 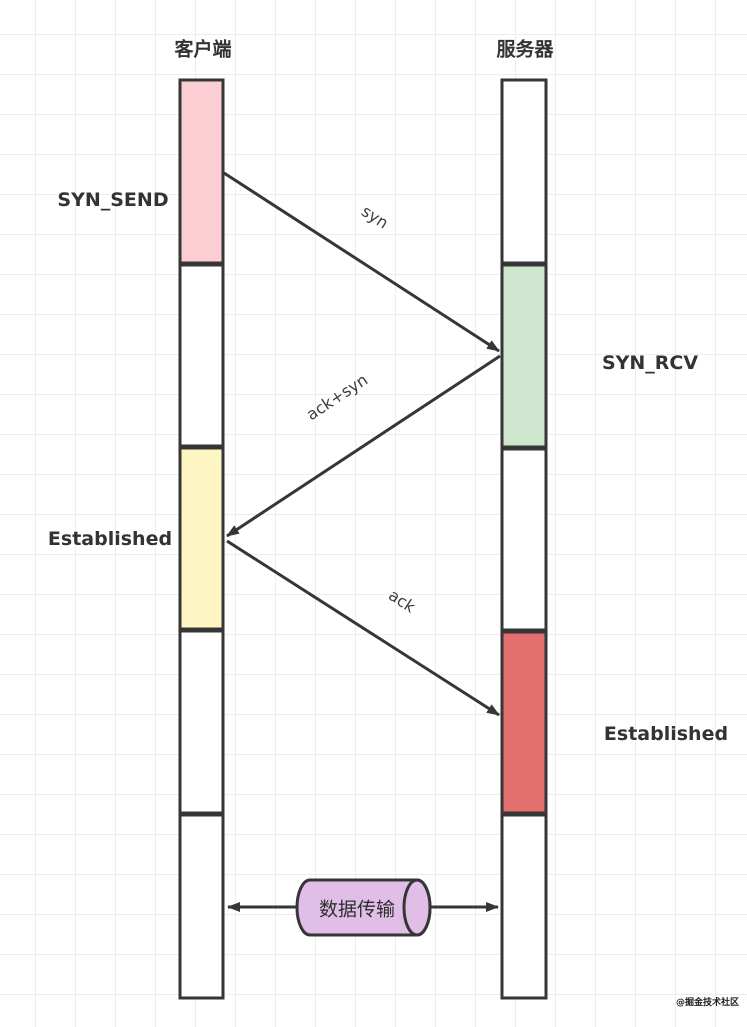 I want to click on ack-arrow, so click(x=363, y=628).